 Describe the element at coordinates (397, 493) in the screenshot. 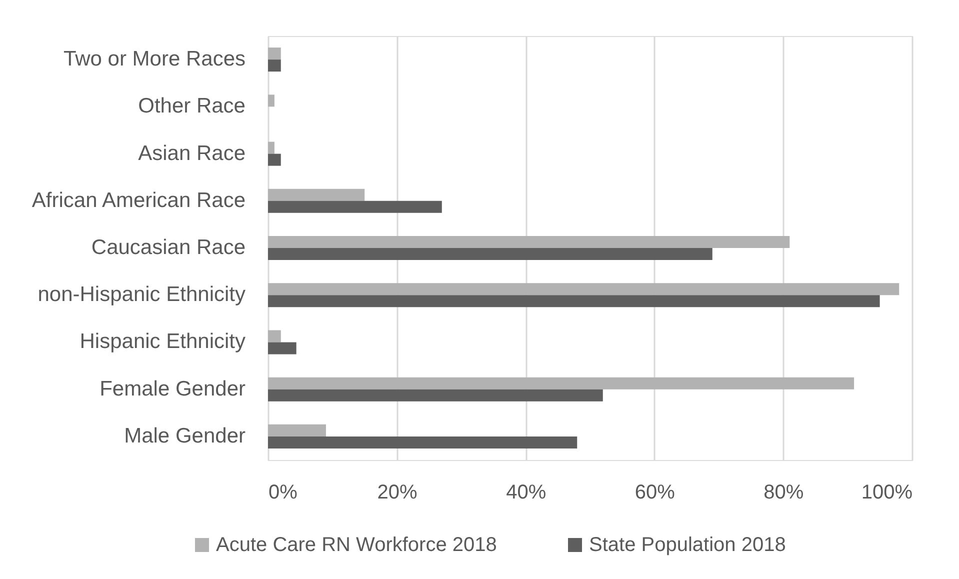

I see `x-tick-label: 20%` at that location.